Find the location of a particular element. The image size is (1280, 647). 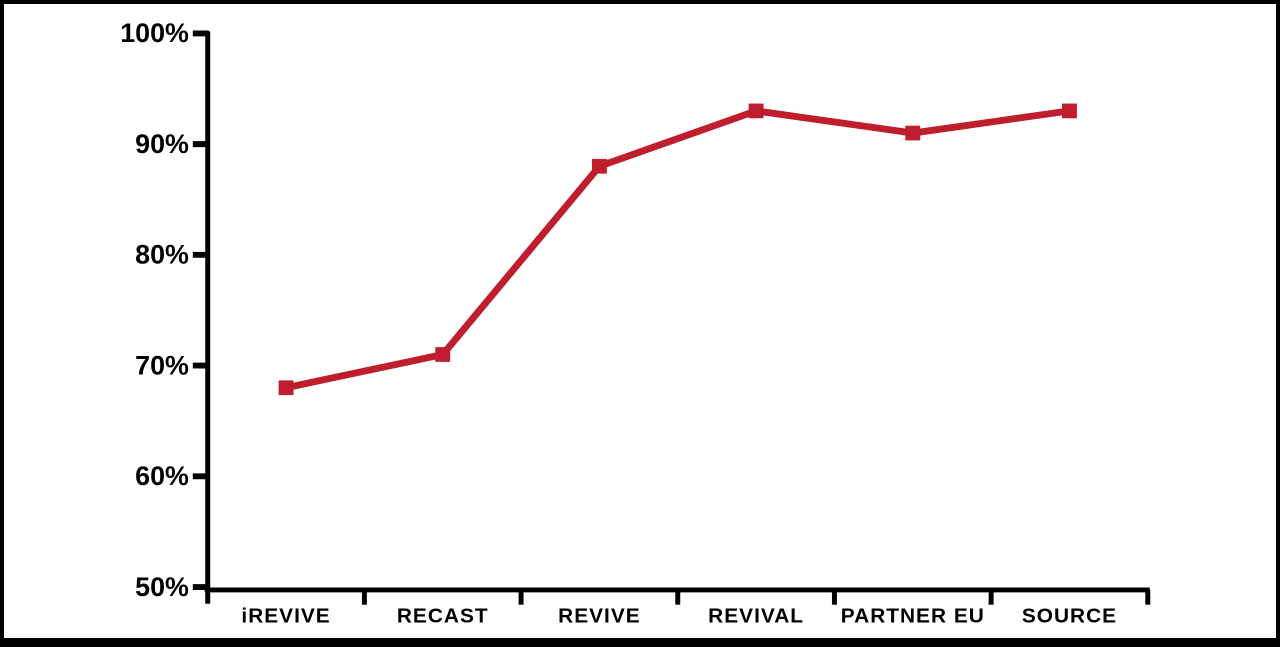

x-tick-label: PARTNER EU is located at coordinates (913, 615).